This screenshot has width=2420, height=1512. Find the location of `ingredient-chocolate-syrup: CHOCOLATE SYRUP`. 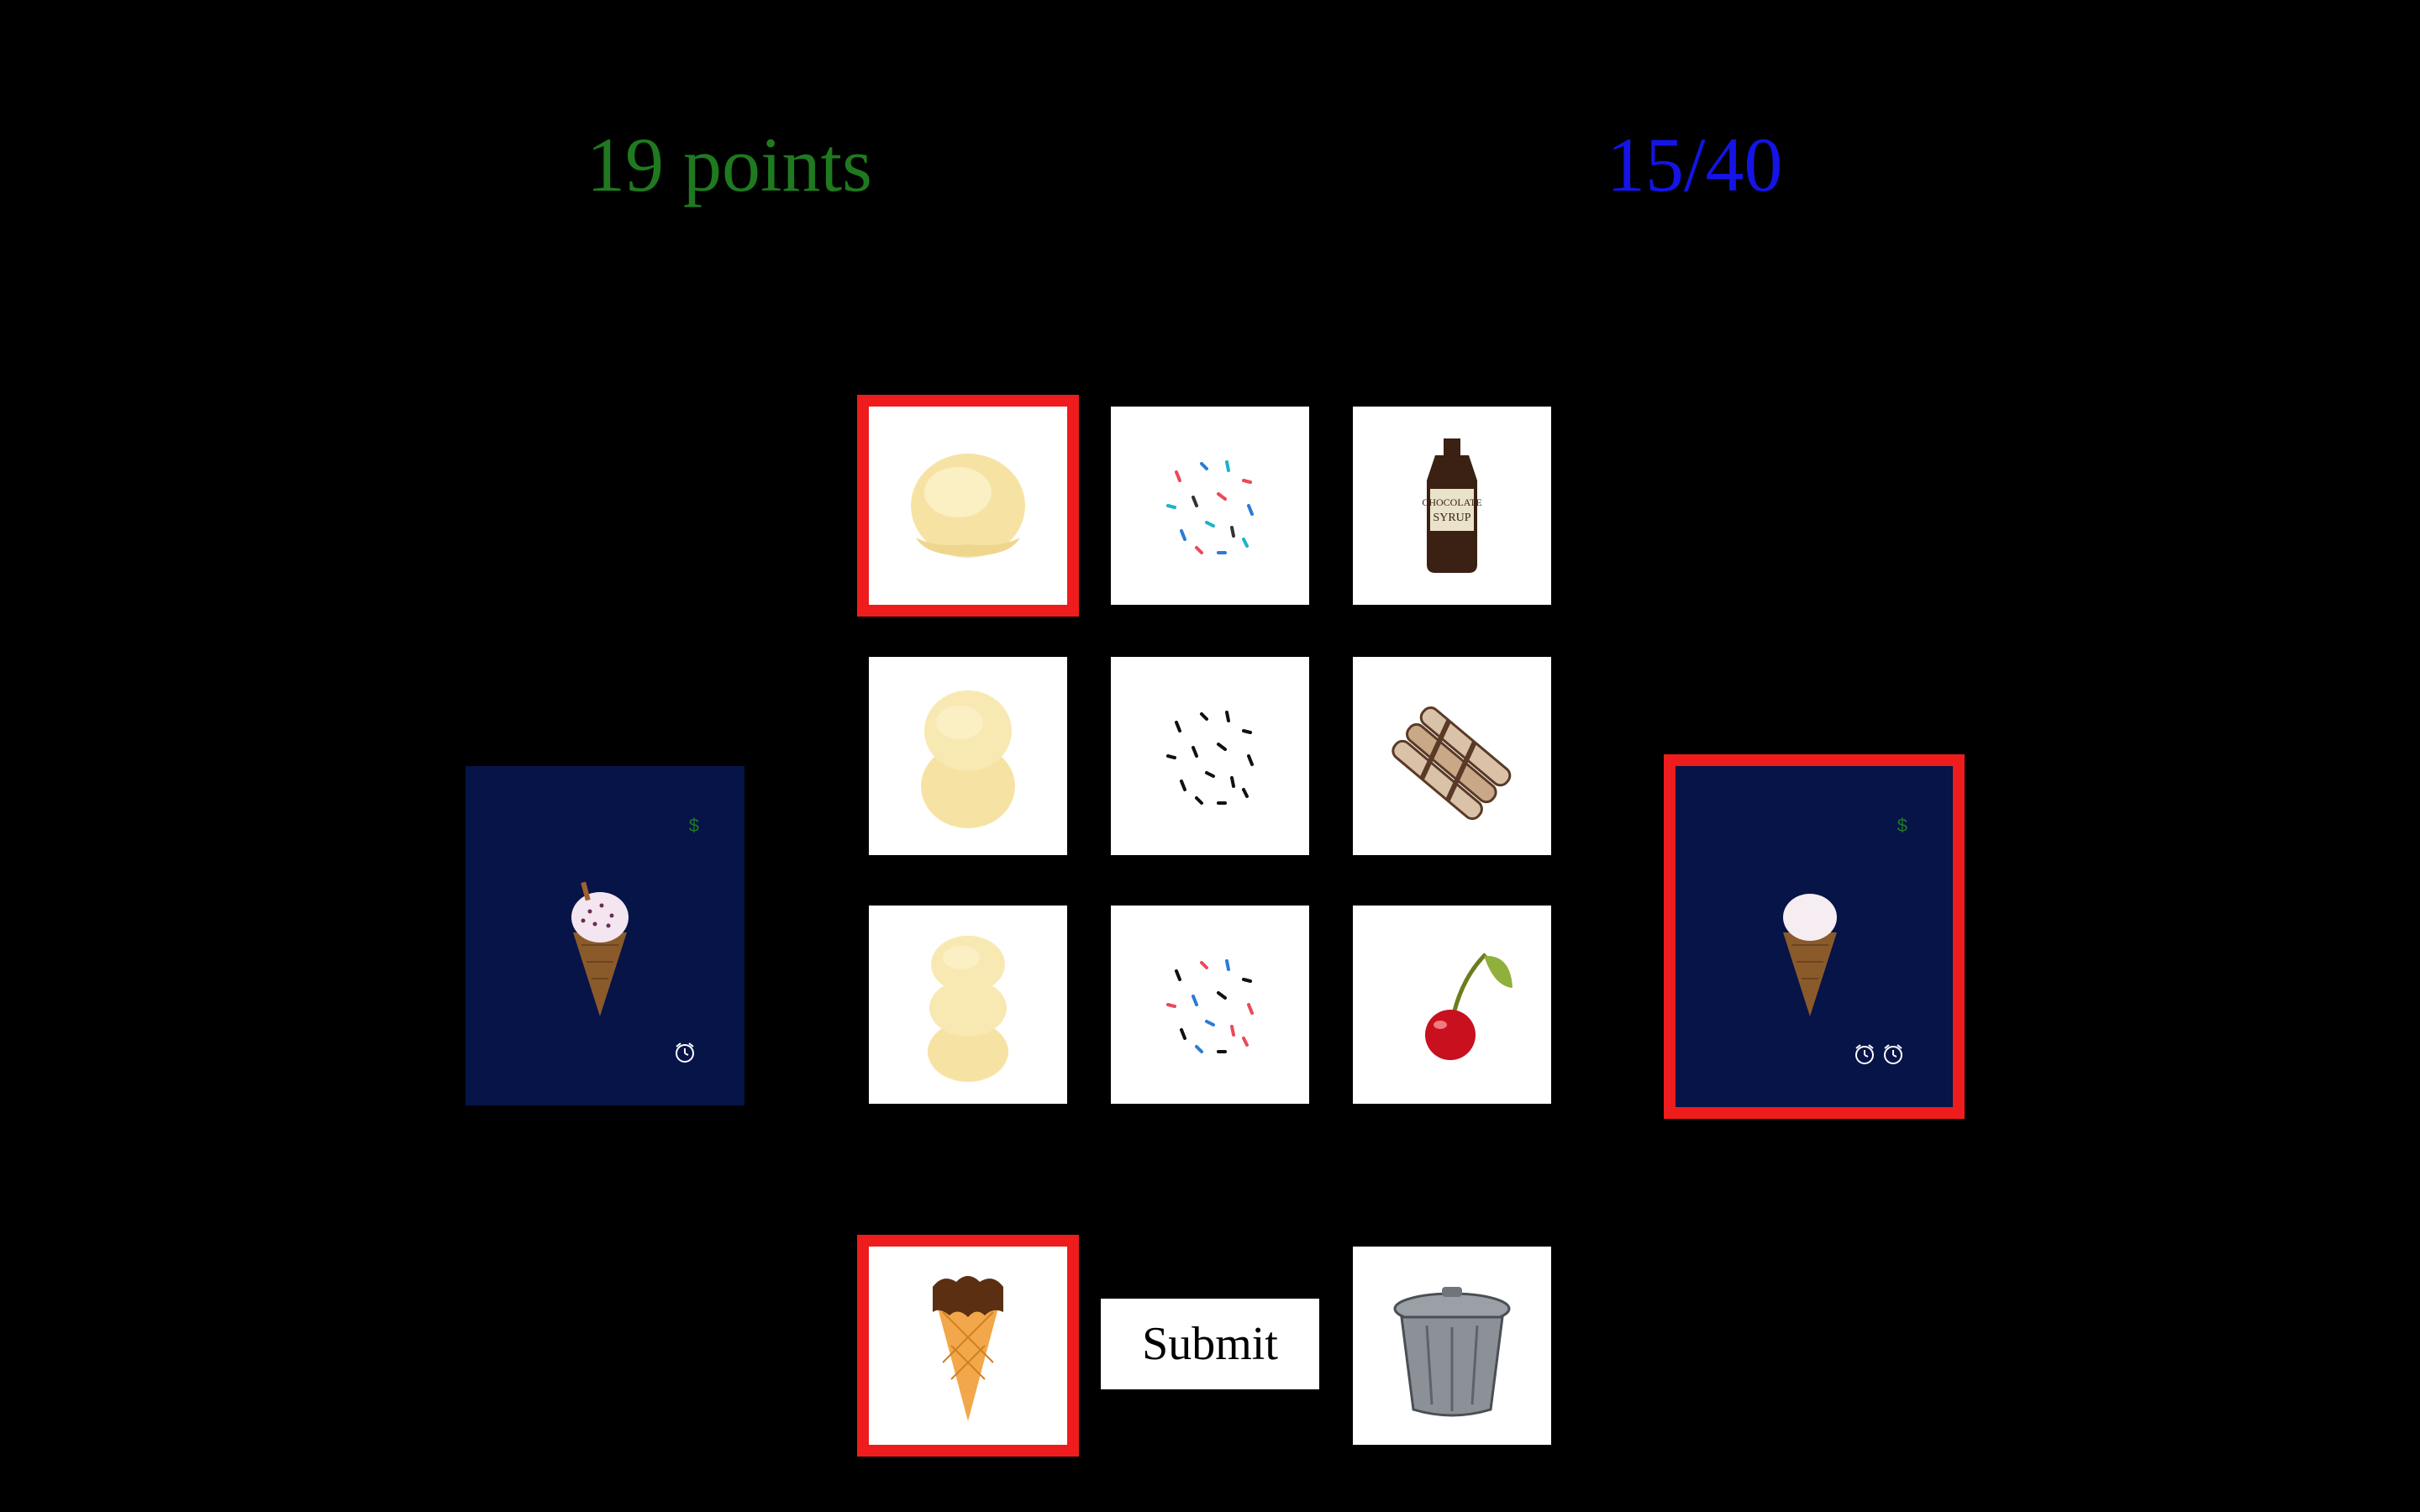

ingredient-chocolate-syrup: CHOCOLATE SYRUP is located at coordinates (1452, 506).